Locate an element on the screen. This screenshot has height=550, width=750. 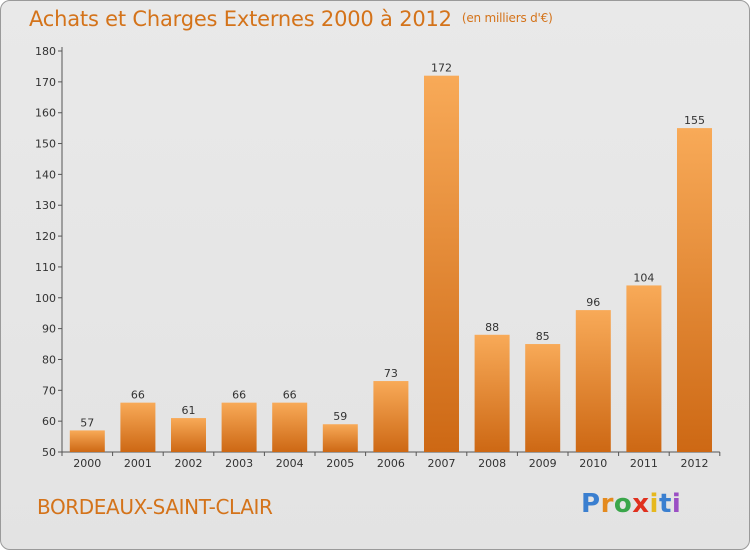
x-tick-label: 2004 is located at coordinates (290, 463).